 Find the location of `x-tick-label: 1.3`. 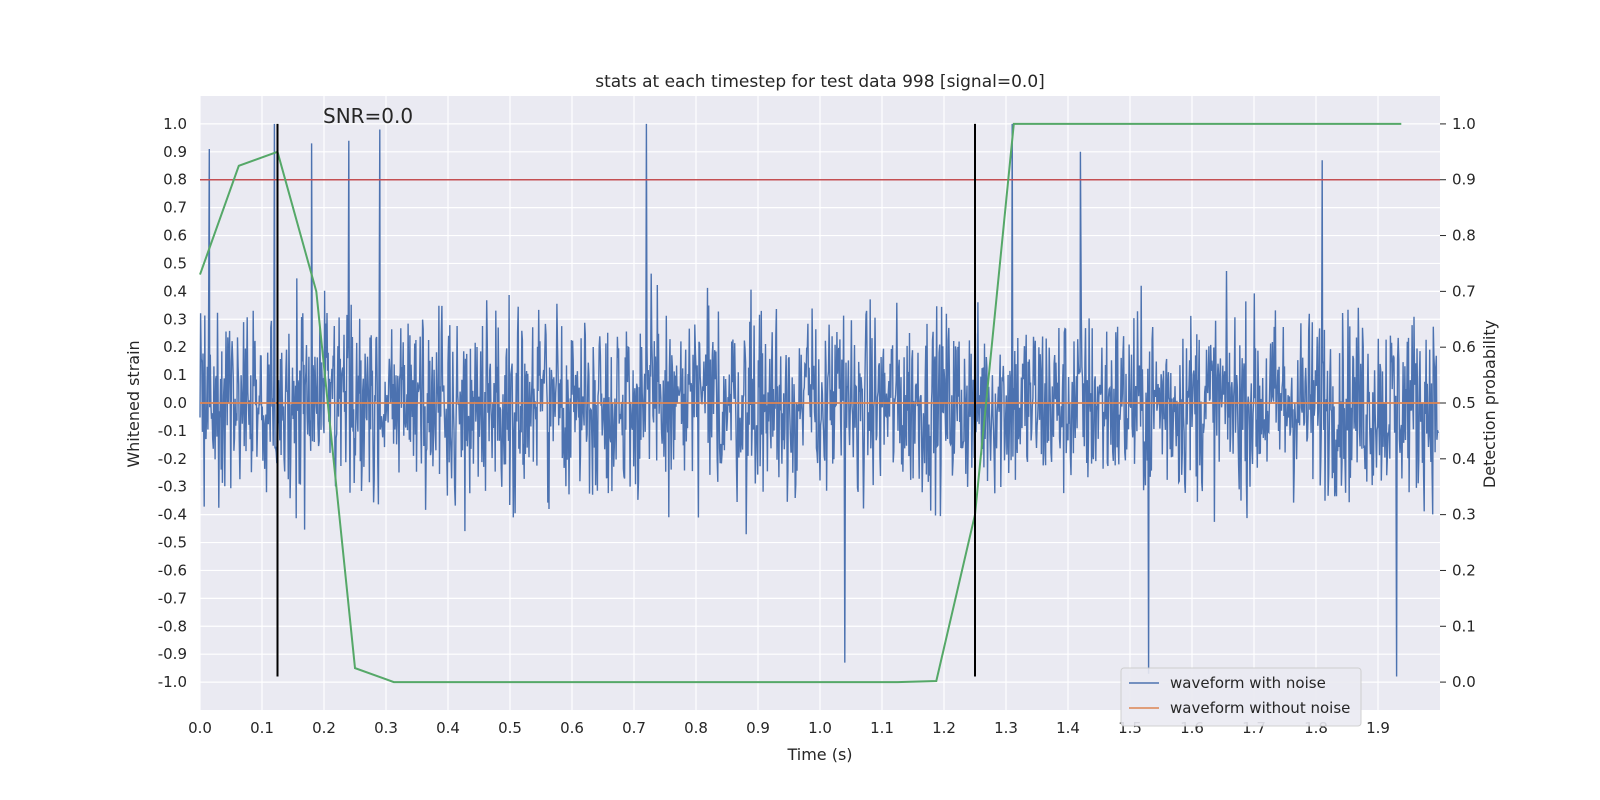

x-tick-label: 1.3 is located at coordinates (1006, 728).